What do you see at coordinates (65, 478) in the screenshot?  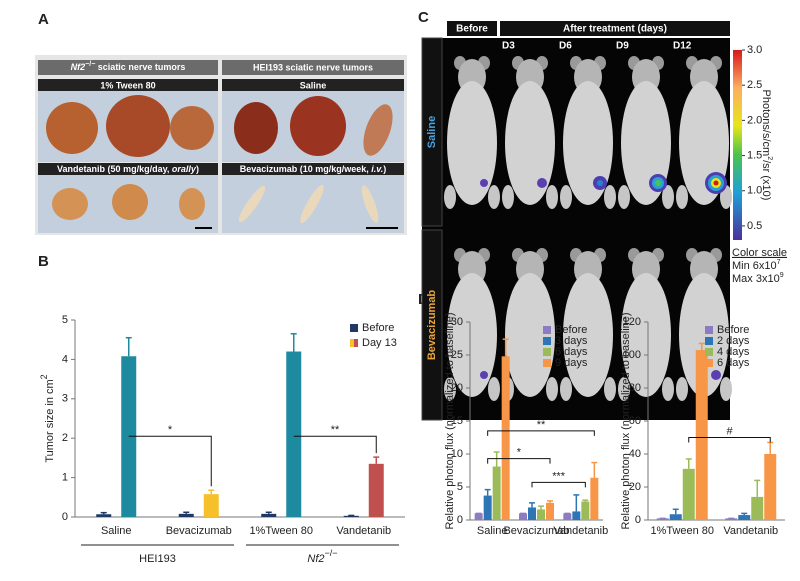 I see `y-tick-label: 1` at bounding box center [65, 478].